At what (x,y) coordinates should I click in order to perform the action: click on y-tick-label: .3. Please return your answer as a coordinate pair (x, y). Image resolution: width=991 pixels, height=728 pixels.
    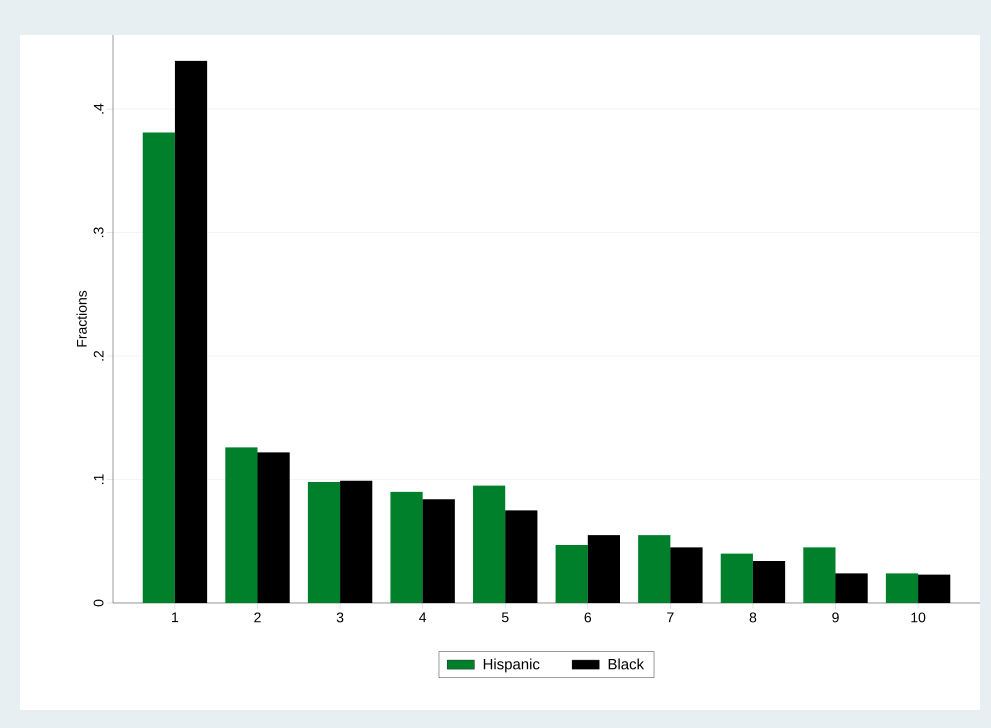
    Looking at the image, I should click on (99, 232).